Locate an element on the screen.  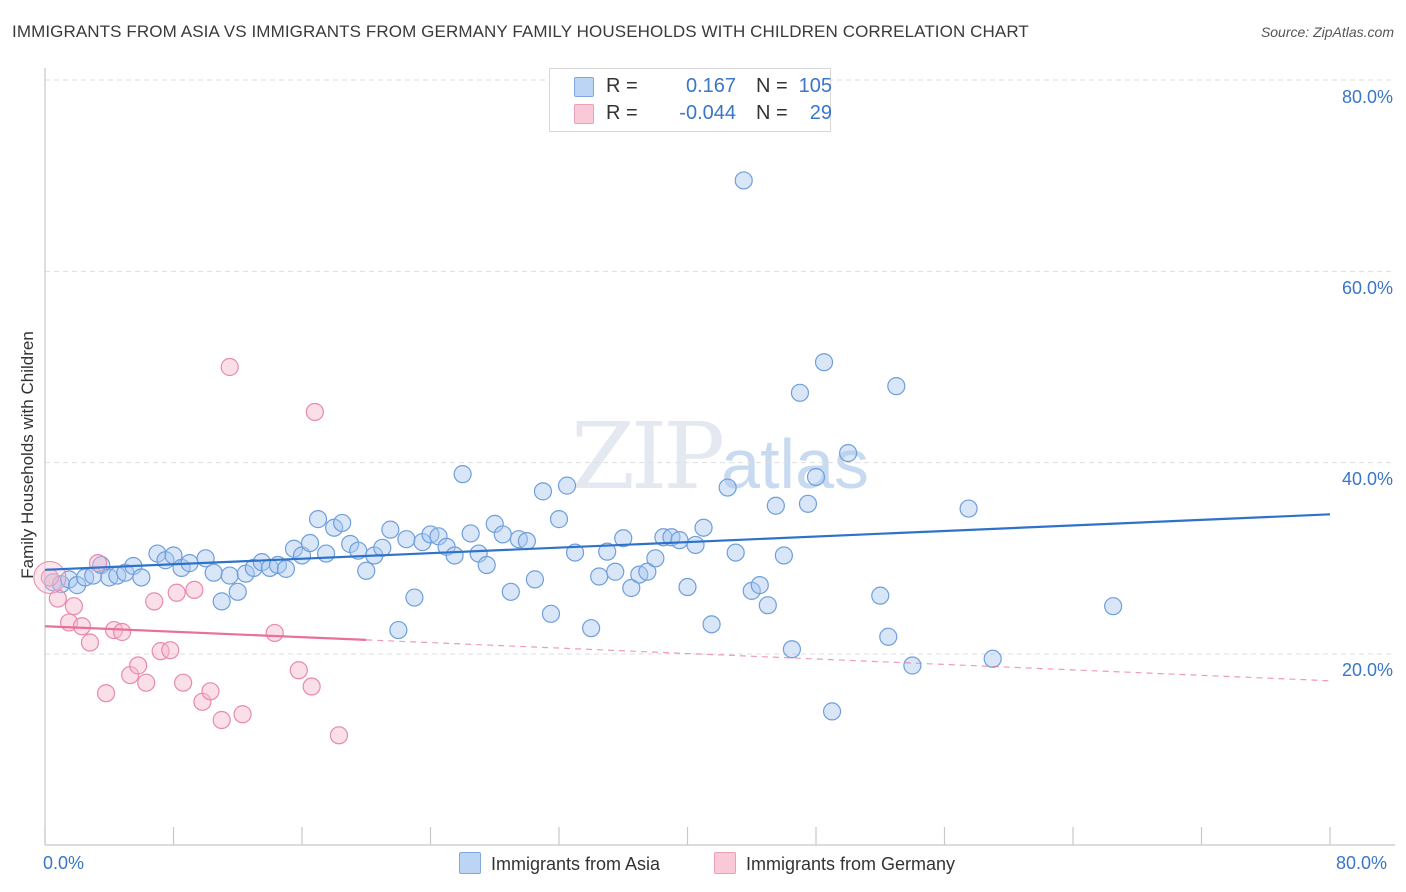
legend-bottom-label-germany: Immigrants from Germany is located at coordinates (851, 864).